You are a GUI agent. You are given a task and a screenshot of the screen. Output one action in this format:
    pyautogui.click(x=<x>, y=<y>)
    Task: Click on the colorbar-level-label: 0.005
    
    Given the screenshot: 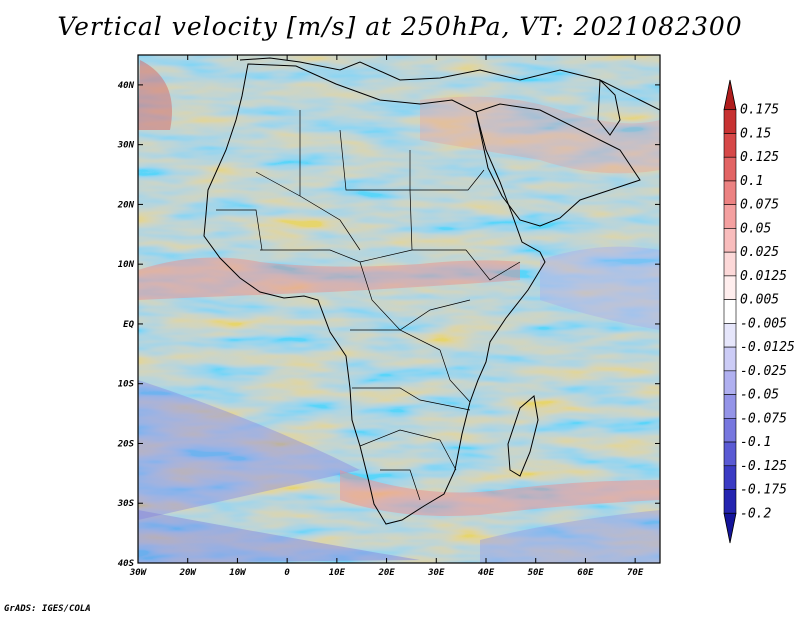 What is the action you would take?
    pyautogui.click(x=759, y=300)
    